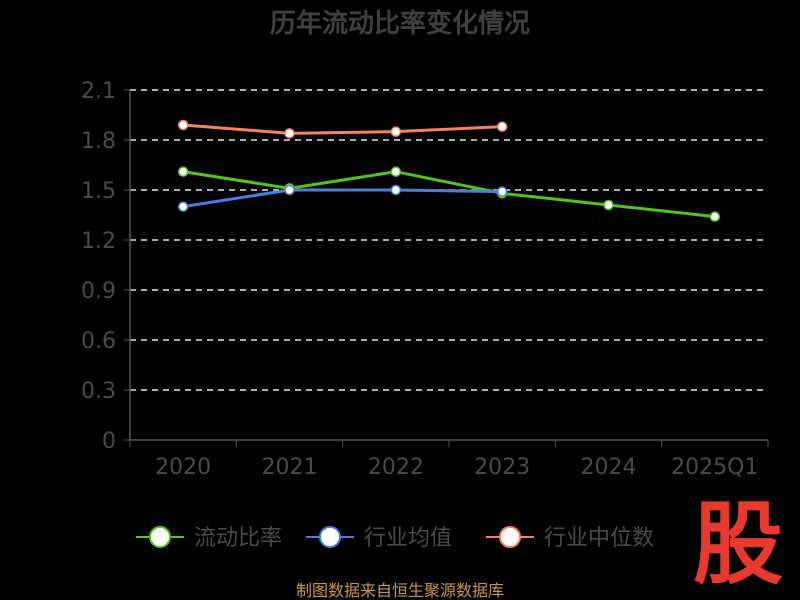 The height and width of the screenshot is (600, 800). Describe the element at coordinates (98, 91) in the screenshot. I see `y-tick-label: 2.1` at that location.